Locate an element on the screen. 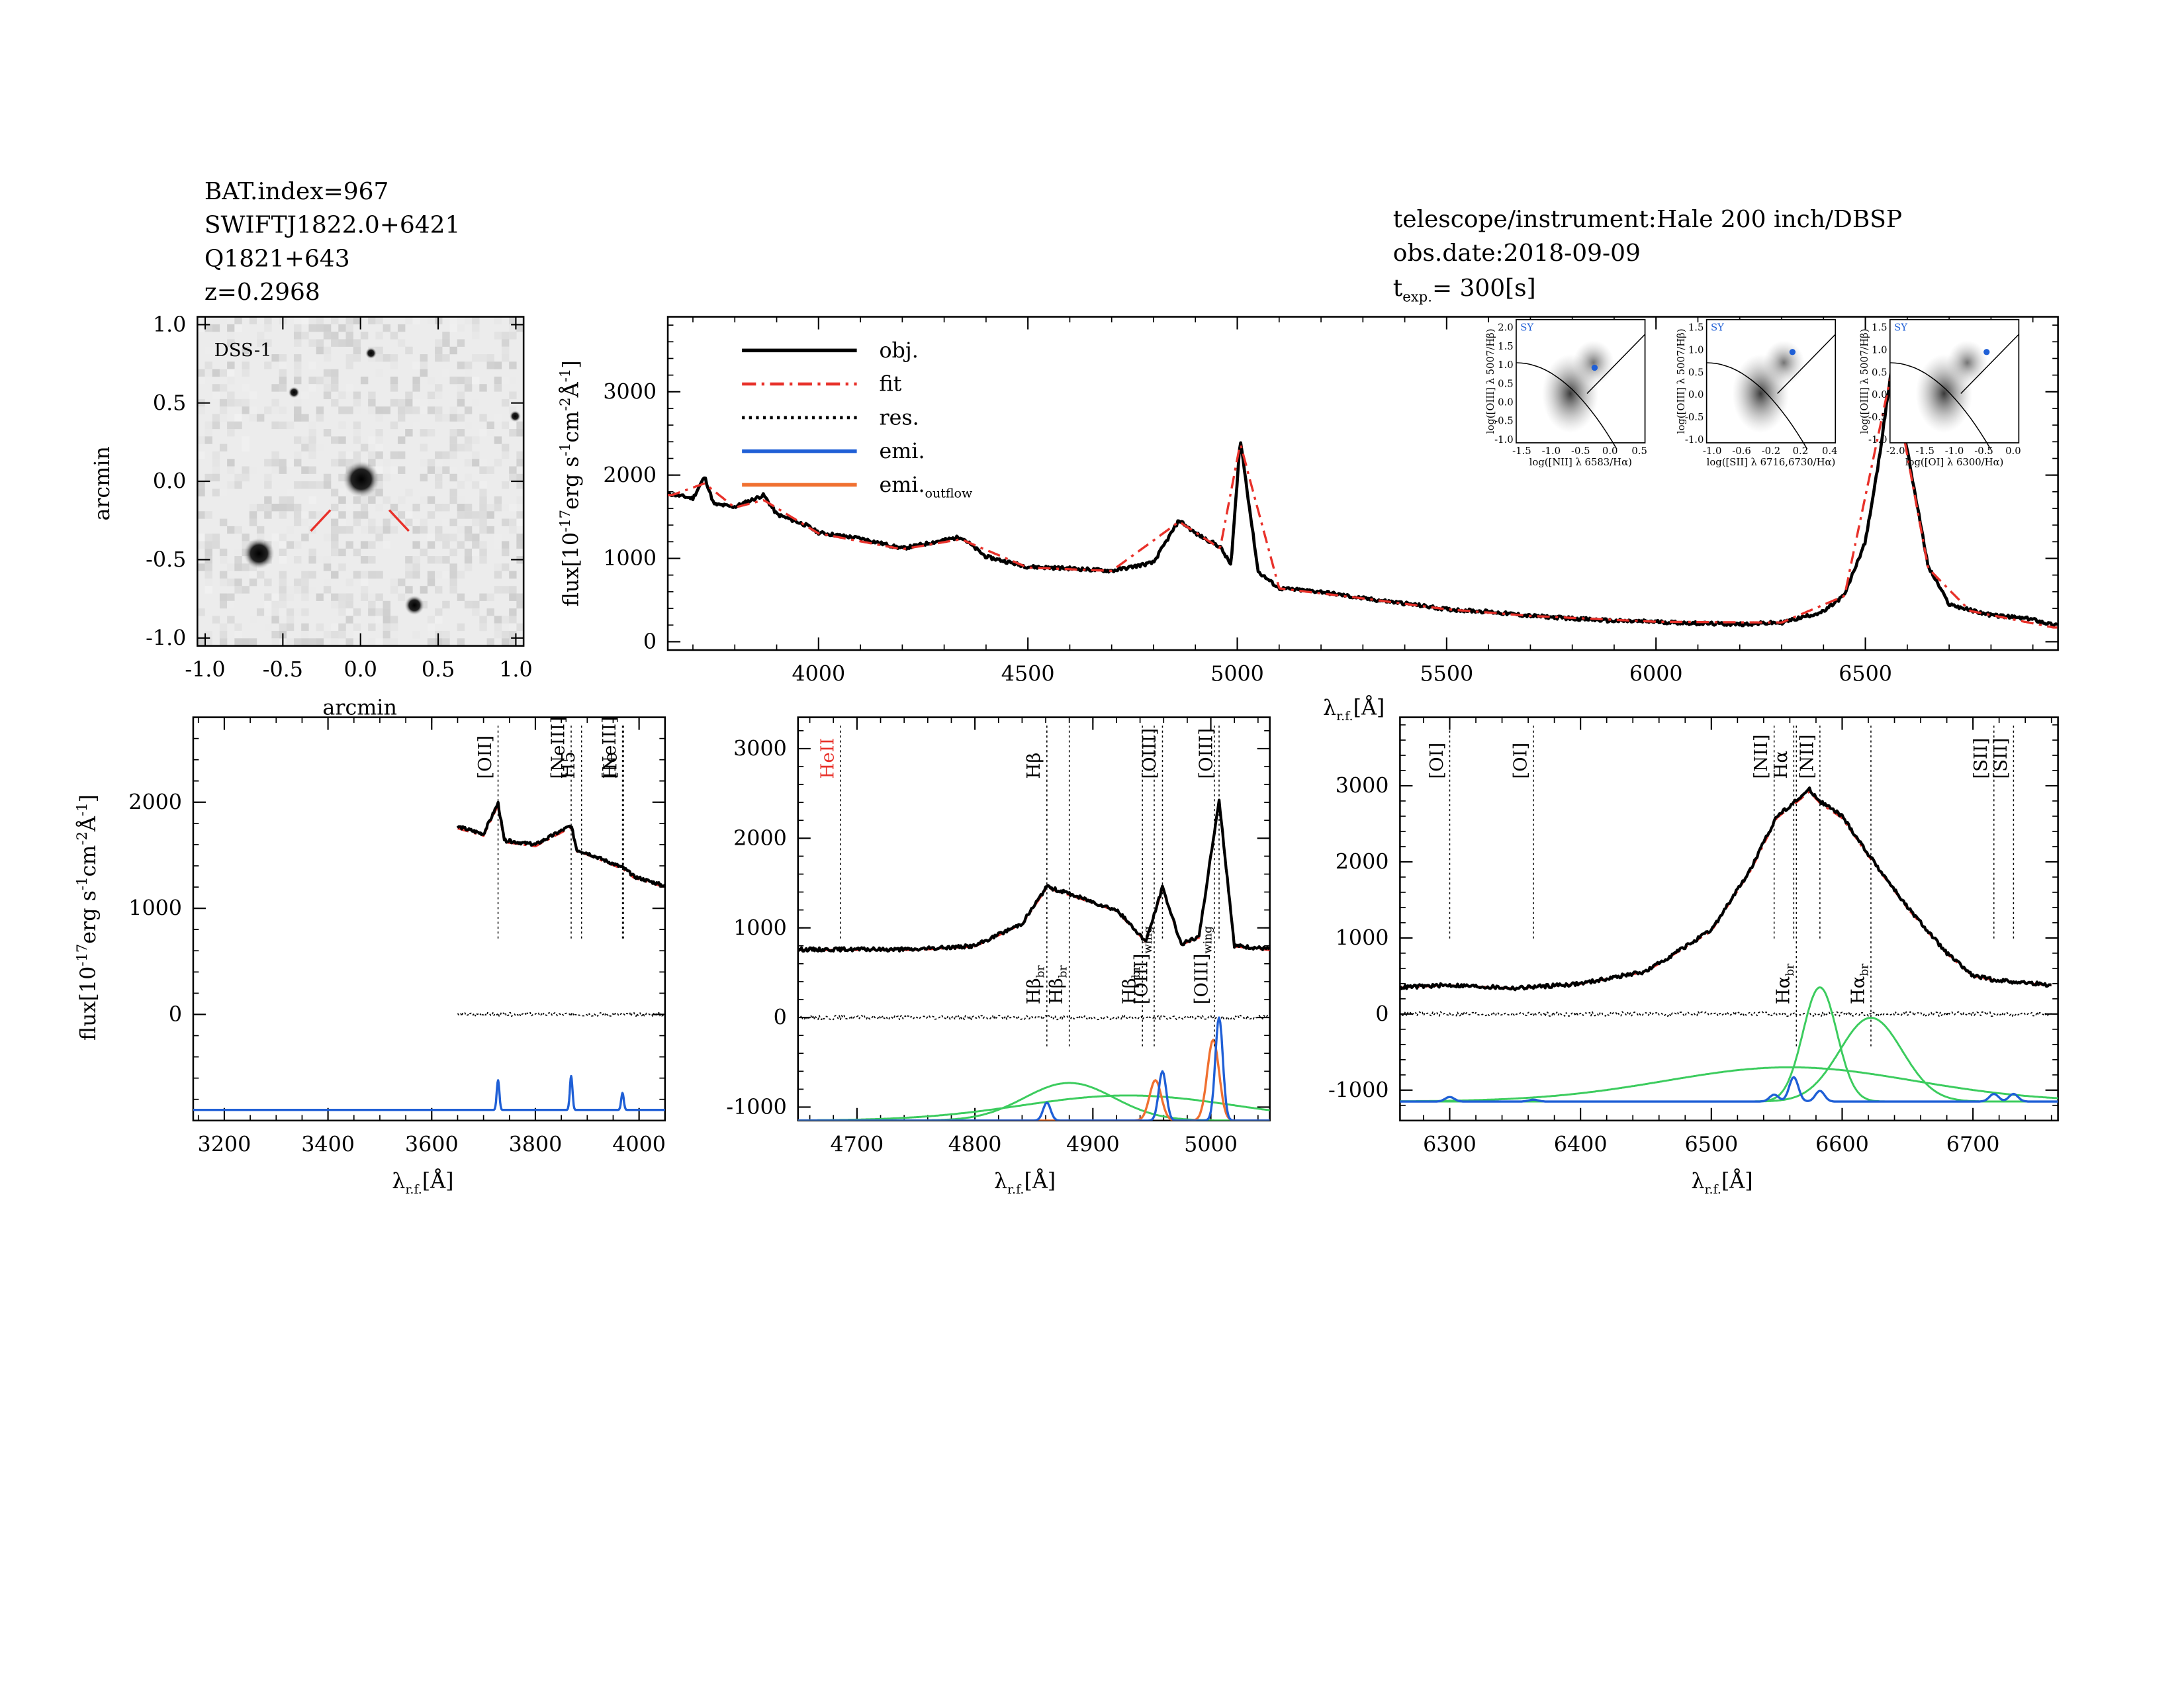 The height and width of the screenshot is (1688, 2184). line-label: Hβbr is located at coordinates (1034, 984).